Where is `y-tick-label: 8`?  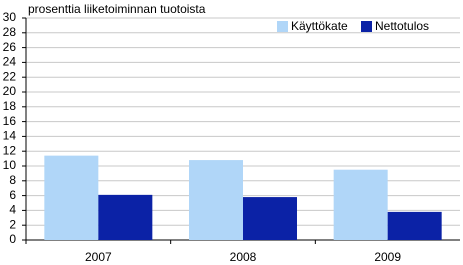 y-tick-label: 8 is located at coordinates (12, 180).